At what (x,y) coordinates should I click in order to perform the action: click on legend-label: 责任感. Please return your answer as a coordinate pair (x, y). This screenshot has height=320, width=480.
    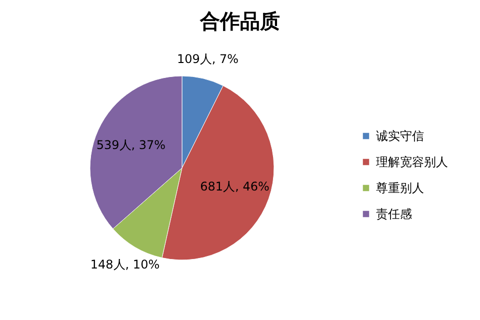
    Looking at the image, I should click on (394, 214).